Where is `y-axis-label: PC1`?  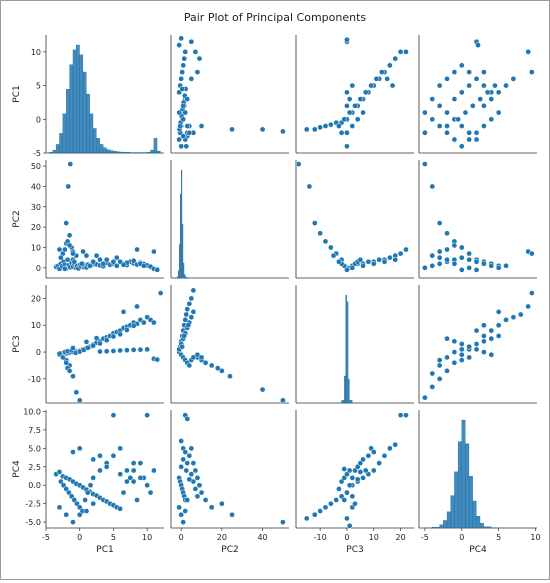
y-axis-label: PC1 is located at coordinates (17, 93).